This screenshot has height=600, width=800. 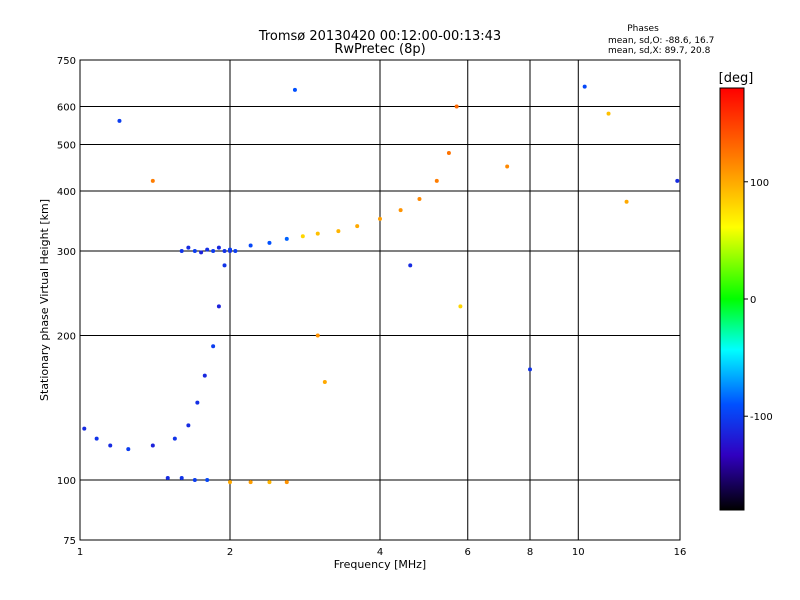 What do you see at coordinates (66, 337) in the screenshot?
I see `y-tick-label: 200` at bounding box center [66, 337].